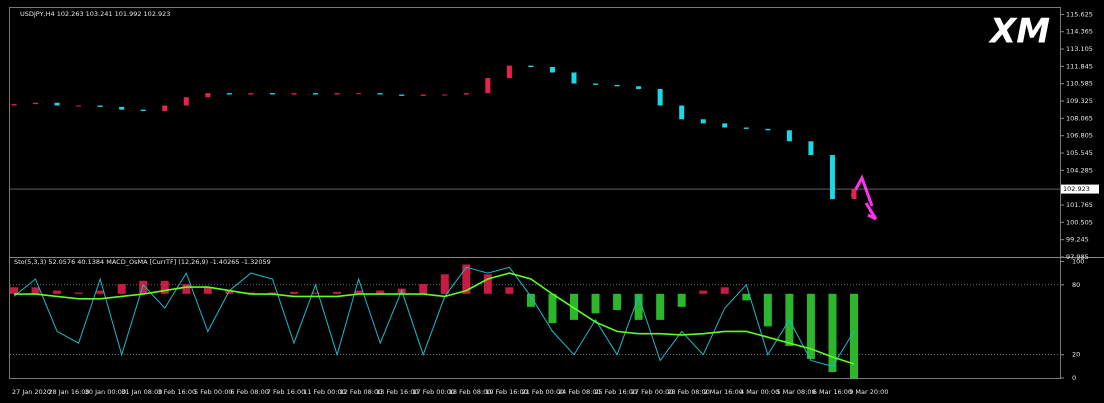 The image size is (1104, 403). Describe the element at coordinates (249, 392) in the screenshot. I see `x-tick-label: 6 Feb 08:00` at that location.